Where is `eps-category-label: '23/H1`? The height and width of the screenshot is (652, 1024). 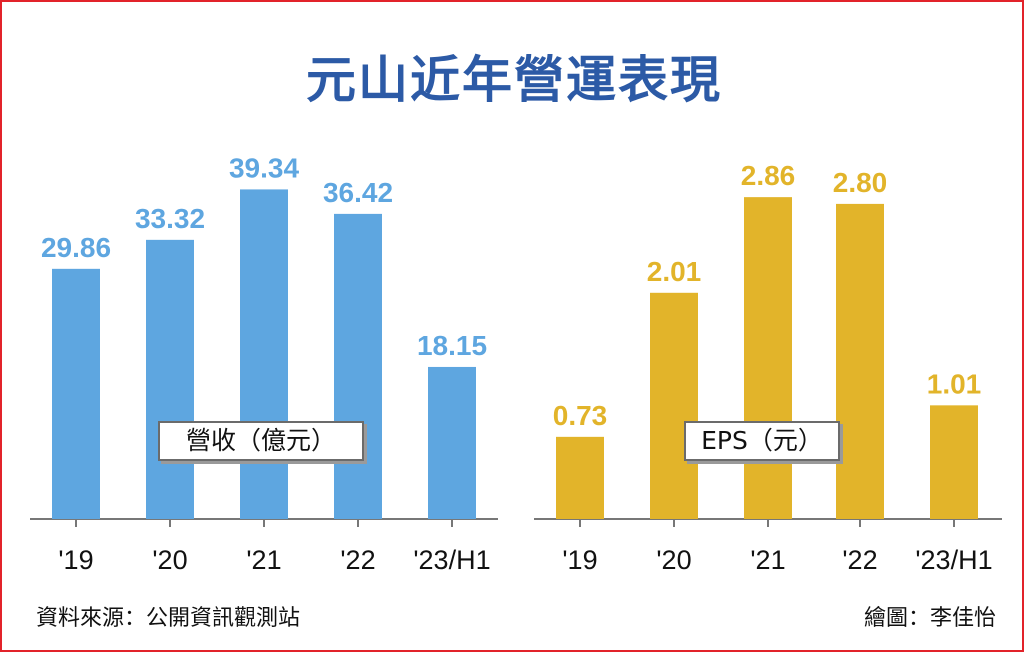
eps-category-label: '23/H1 is located at coordinates (953, 560).